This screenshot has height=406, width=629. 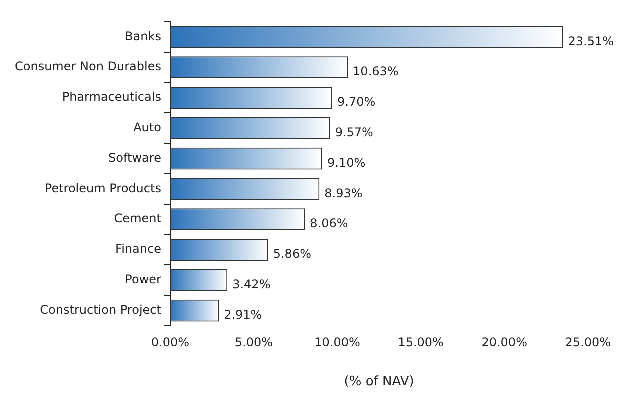 I want to click on y-tick-label: Auto, so click(x=148, y=127).